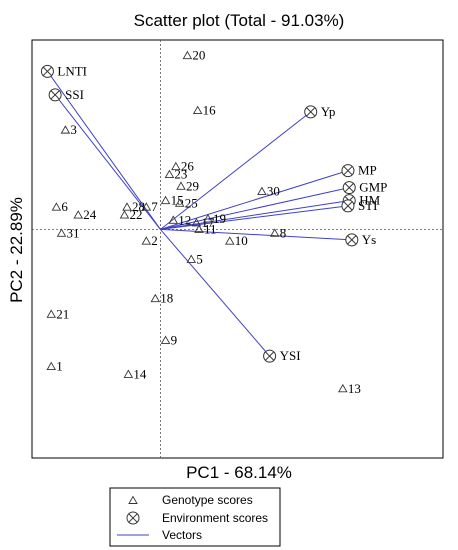  I want to click on genotype-point-7: 7, so click(149, 206).